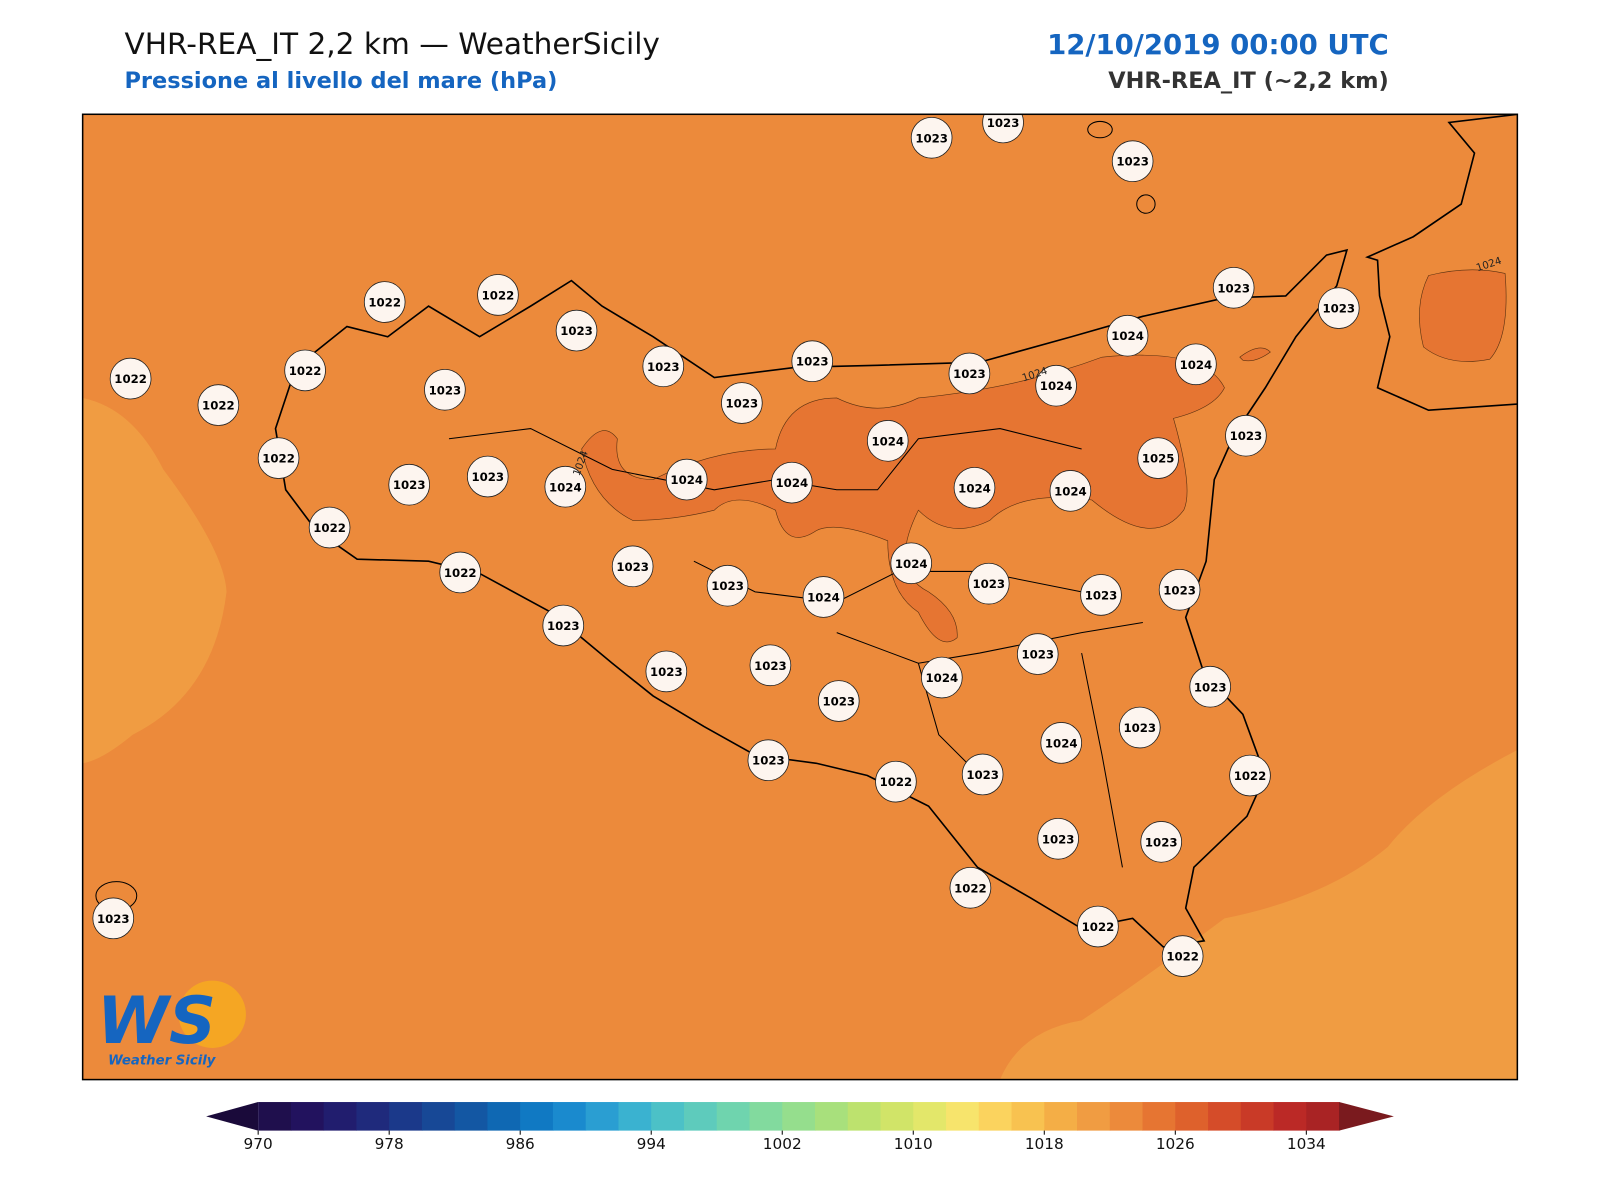 The width and height of the screenshot is (1600, 1200). Describe the element at coordinates (162, 1060) in the screenshot. I see `logo-text: Weather Sicily` at that location.